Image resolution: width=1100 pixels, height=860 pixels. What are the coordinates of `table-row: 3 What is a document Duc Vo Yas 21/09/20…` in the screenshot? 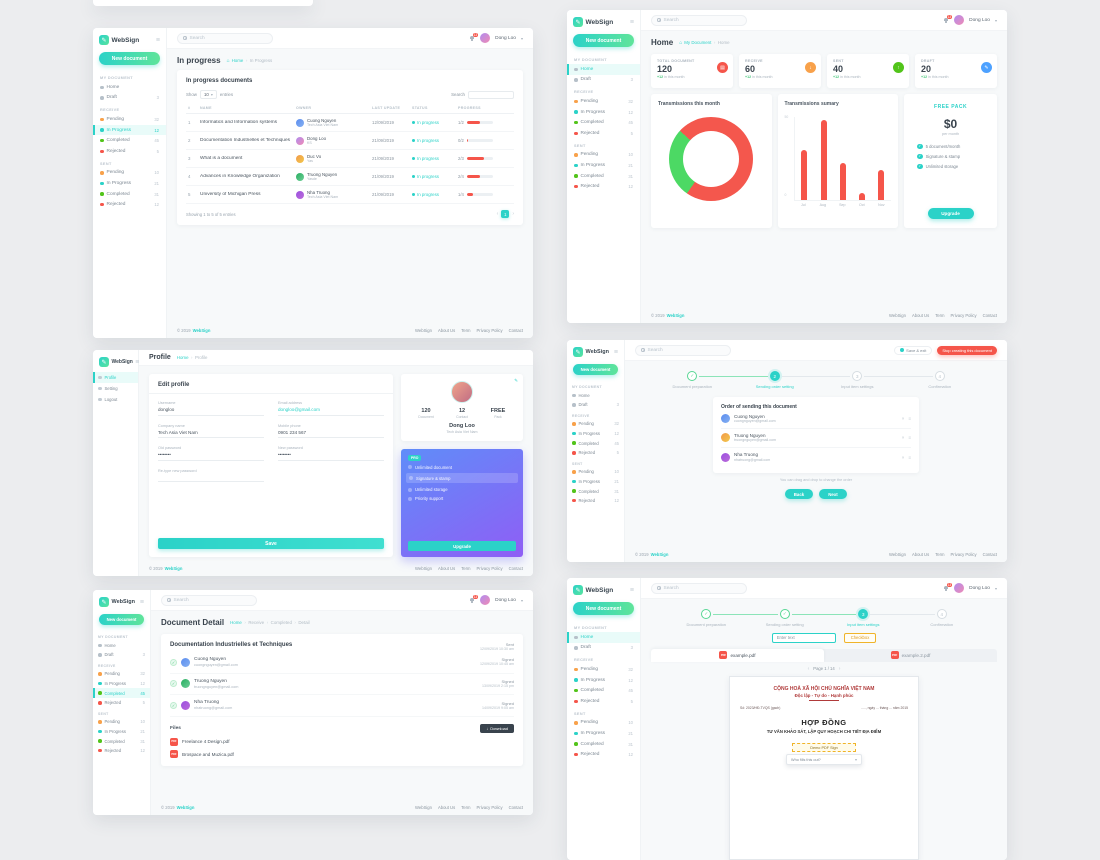 It's located at (350, 159).